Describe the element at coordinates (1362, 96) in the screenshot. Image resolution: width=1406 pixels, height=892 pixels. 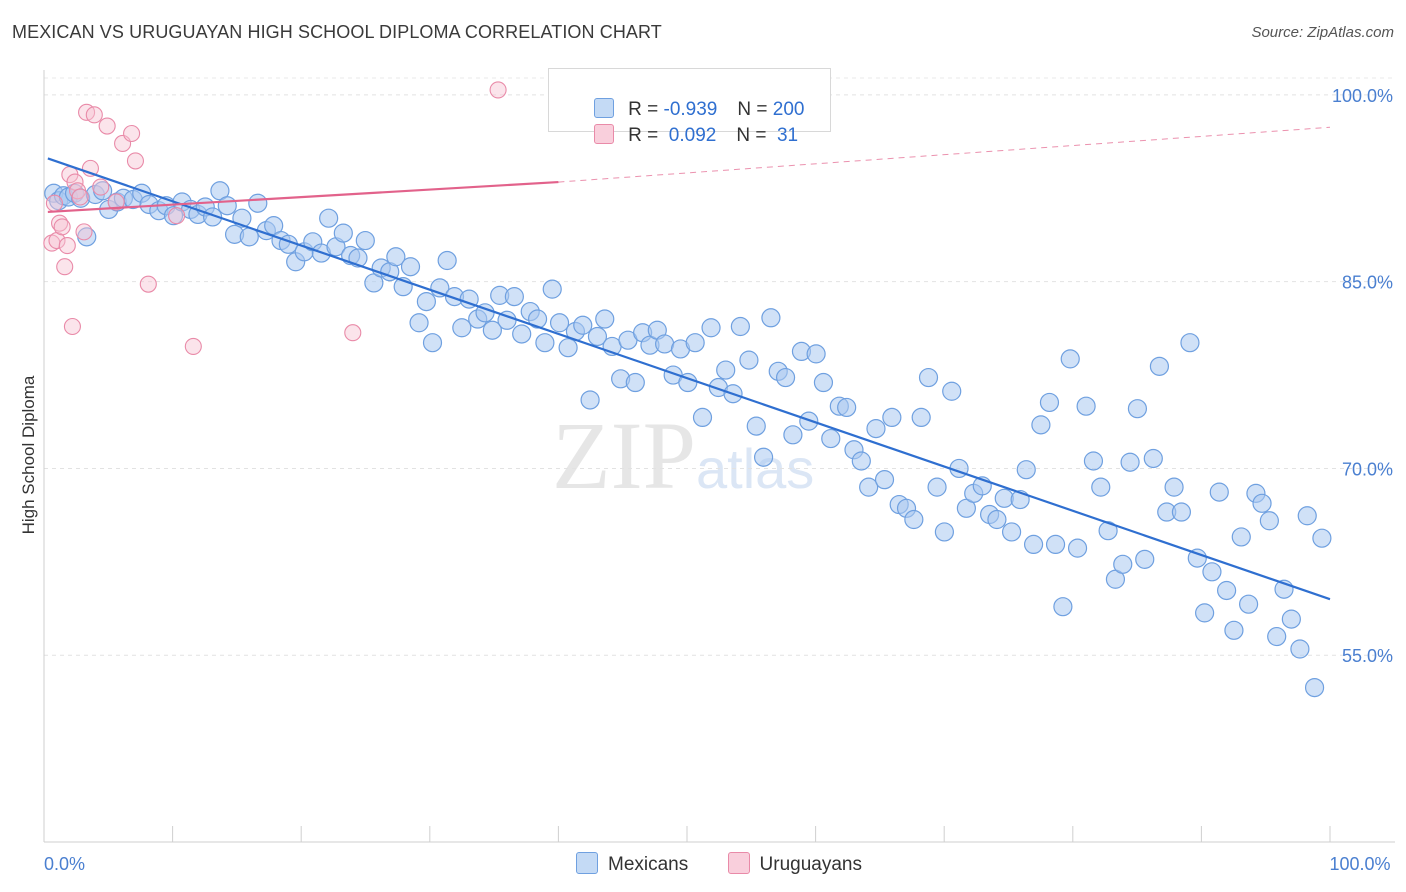
I see `y-tick-label: 100.0%` at that location.